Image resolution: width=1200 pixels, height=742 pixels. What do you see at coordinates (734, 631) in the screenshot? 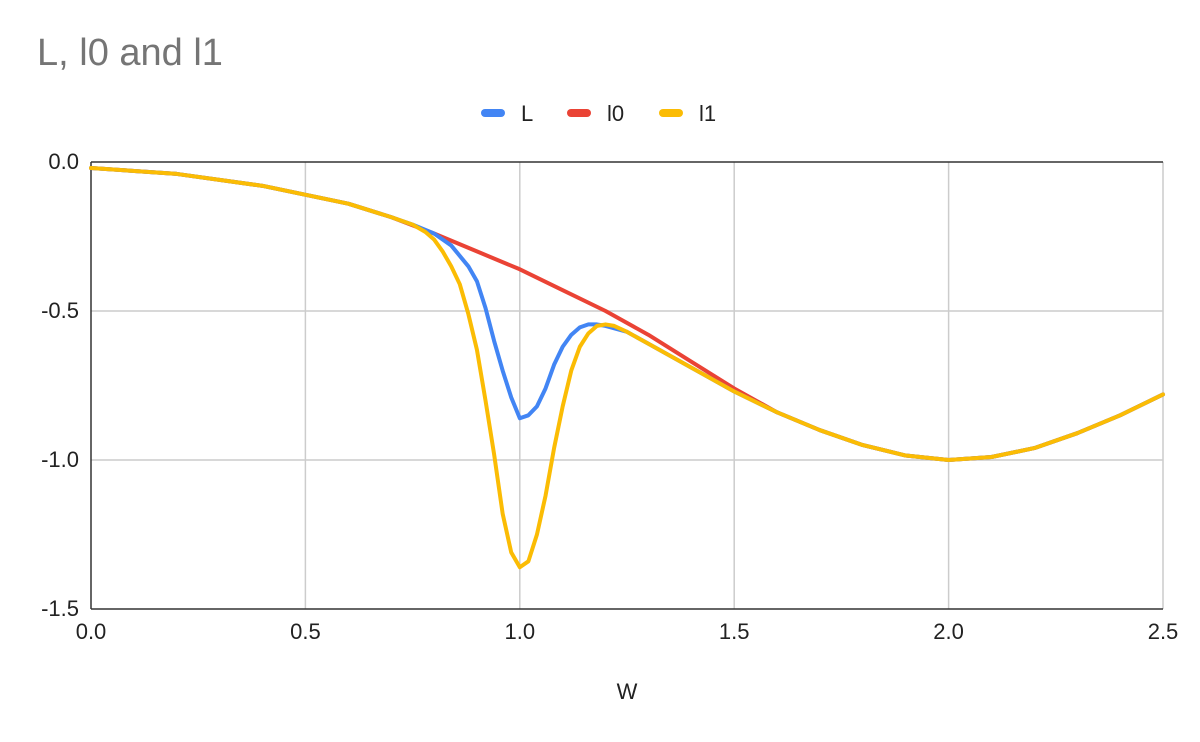
I see `x-tick-label: 1.5` at bounding box center [734, 631].